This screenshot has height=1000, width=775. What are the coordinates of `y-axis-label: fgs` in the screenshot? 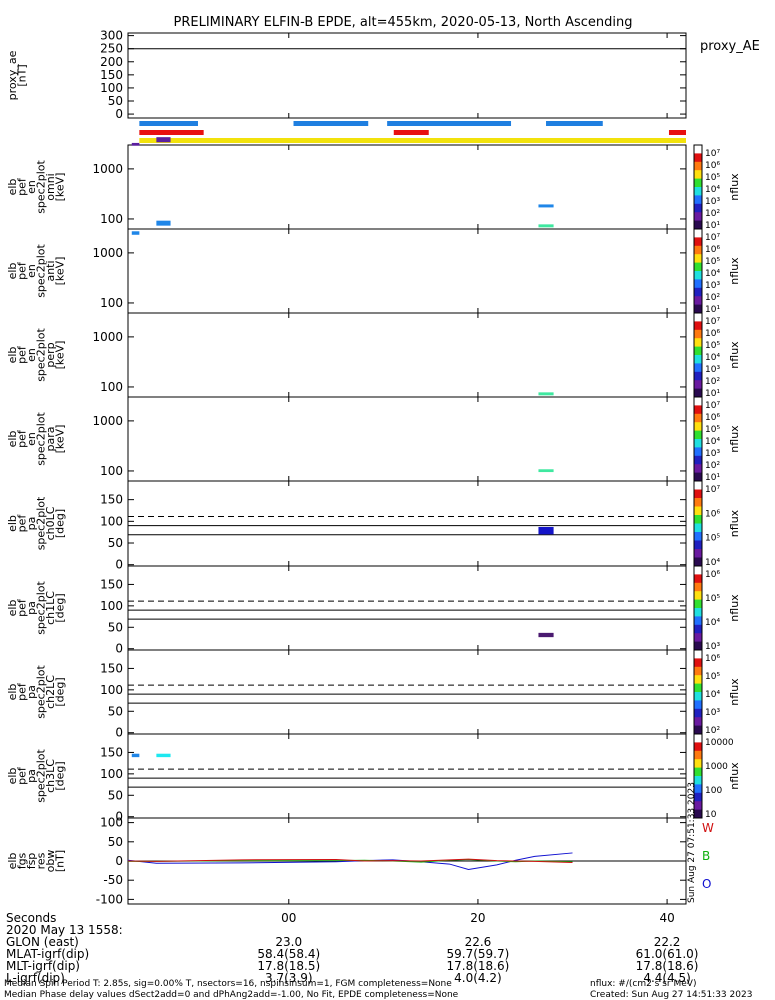 It's located at (22, 860).